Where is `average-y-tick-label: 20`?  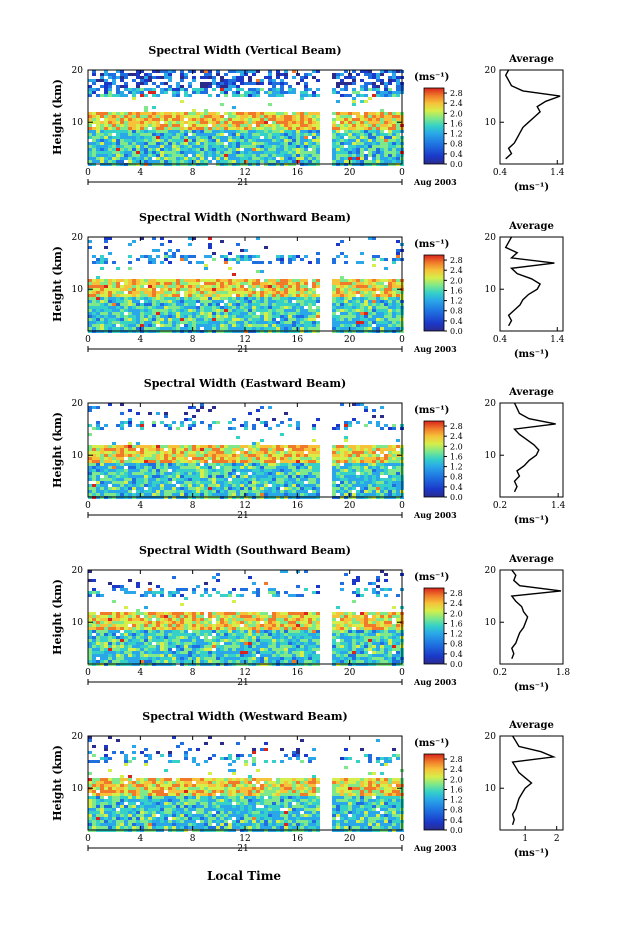 average-y-tick-label: 20 is located at coordinates (491, 71).